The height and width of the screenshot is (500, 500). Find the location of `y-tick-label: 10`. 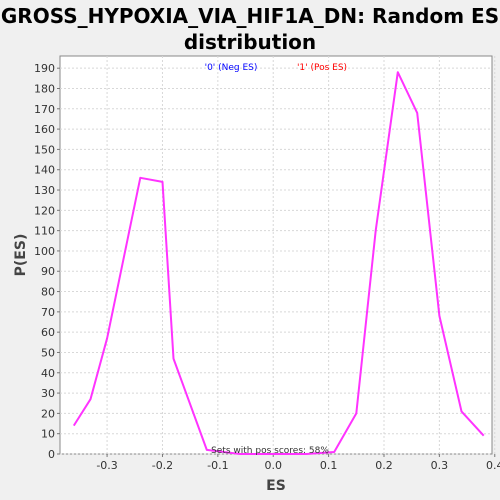

y-tick-label: 10 is located at coordinates (48, 434).